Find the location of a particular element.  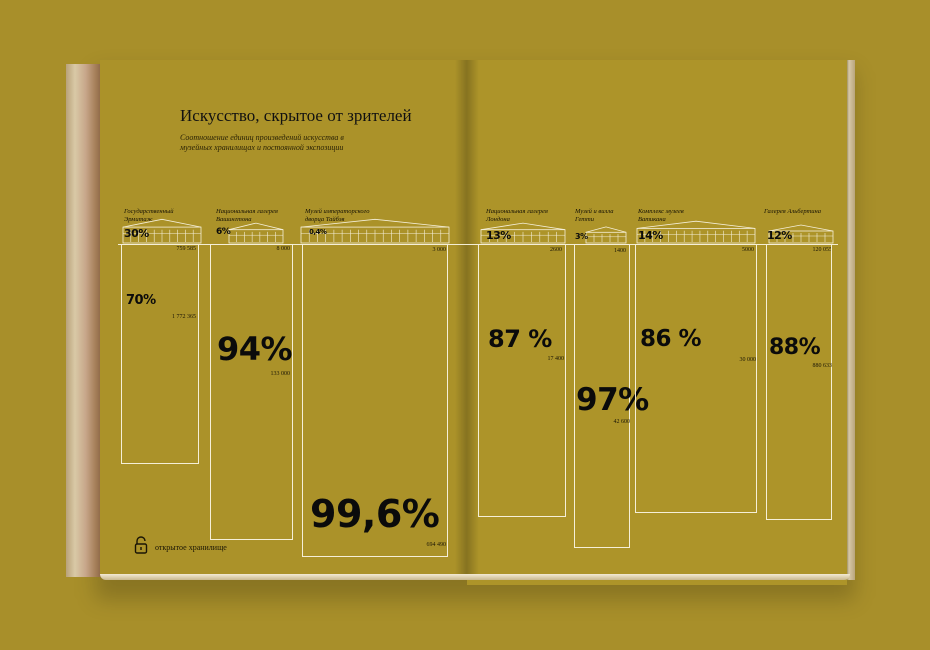

storage-percent: 87 % is located at coordinates (520, 339).